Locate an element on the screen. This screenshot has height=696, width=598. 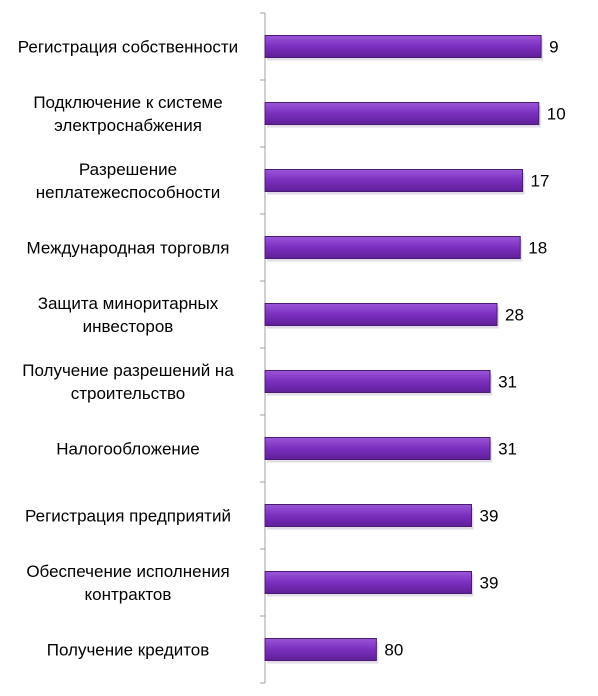
category-tick-label: Международная торговля is located at coordinates (127, 248).